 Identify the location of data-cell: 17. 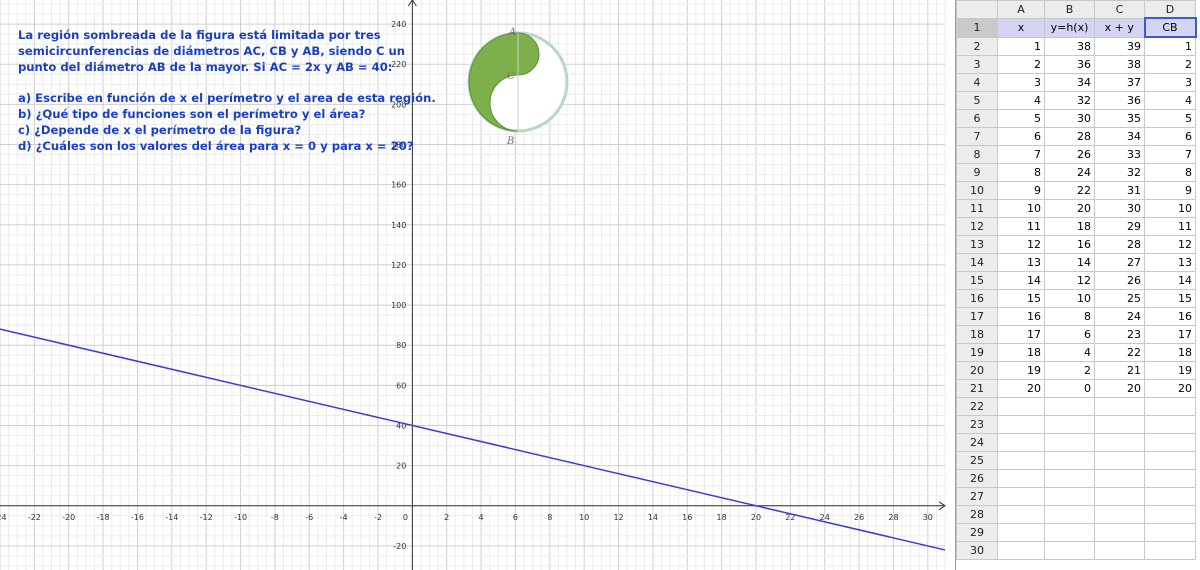
(1021, 334).